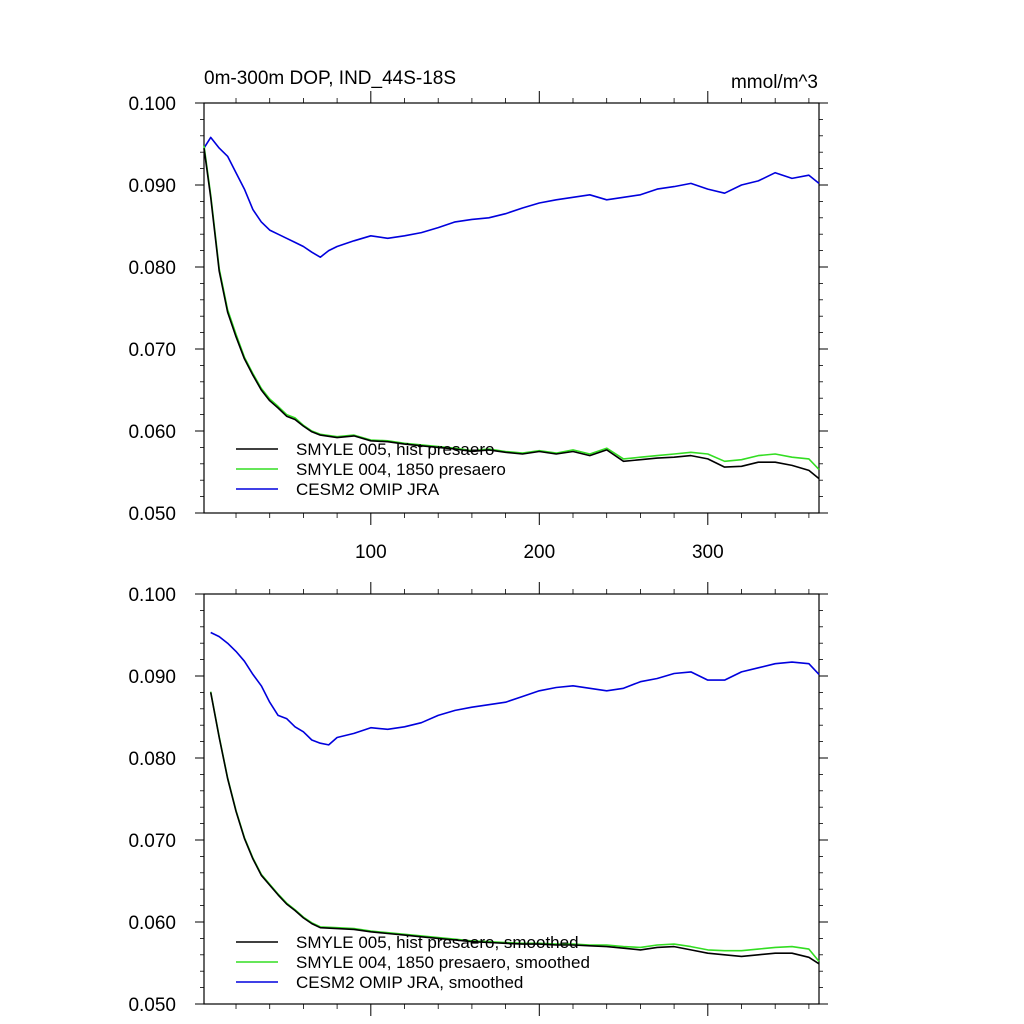 The height and width of the screenshot is (1024, 1024). I want to click on top-y-tick-label: 0.090, so click(152, 186).